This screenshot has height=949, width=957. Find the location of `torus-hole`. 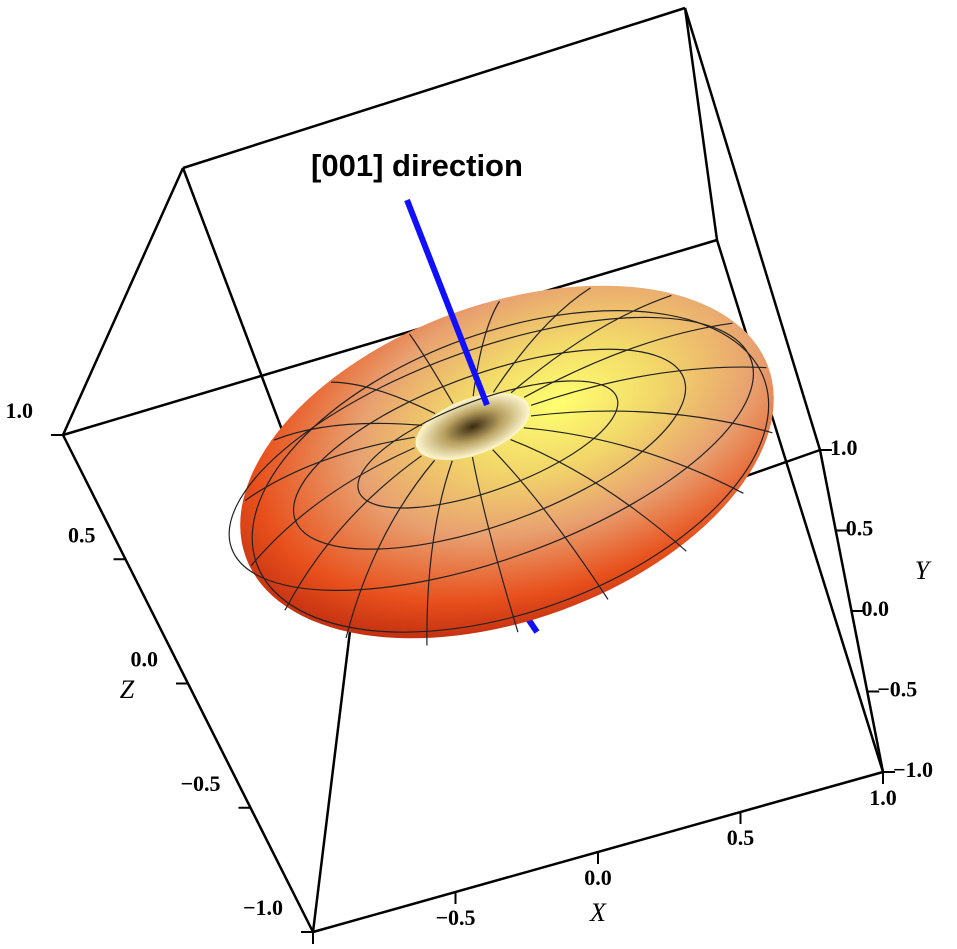

torus-hole is located at coordinates (473, 426).